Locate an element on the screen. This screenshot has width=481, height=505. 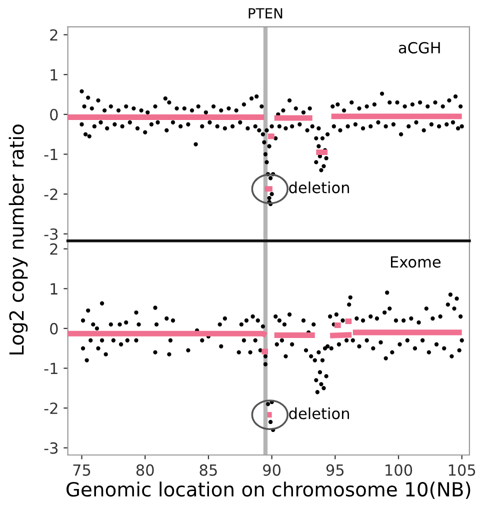
annotation: Exome is located at coordinates (415, 262).